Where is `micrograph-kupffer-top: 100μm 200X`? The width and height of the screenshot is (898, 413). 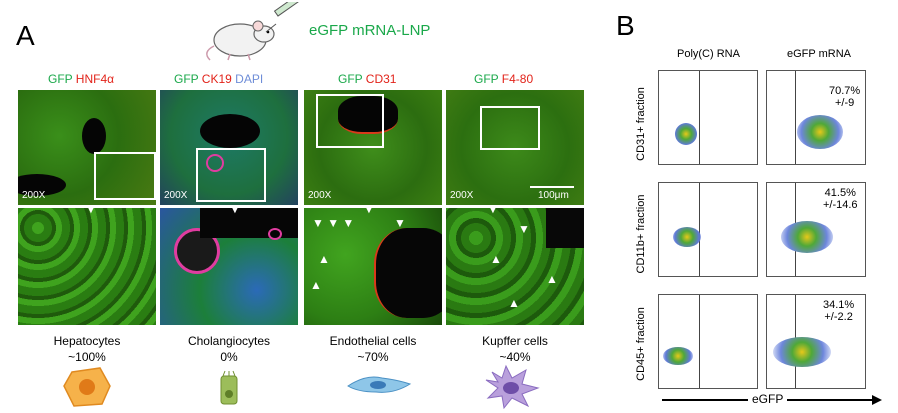
micrograph-kupffer-top: 100μm 200X is located at coordinates (515, 147).